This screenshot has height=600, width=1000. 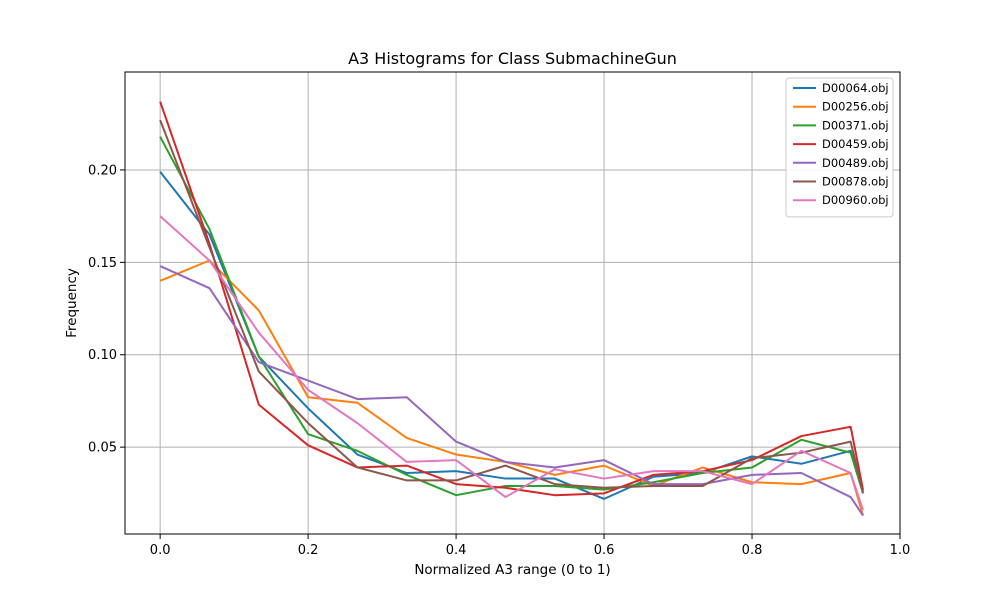 What do you see at coordinates (855, 88) in the screenshot?
I see `legend-label: D00064.obj` at bounding box center [855, 88].